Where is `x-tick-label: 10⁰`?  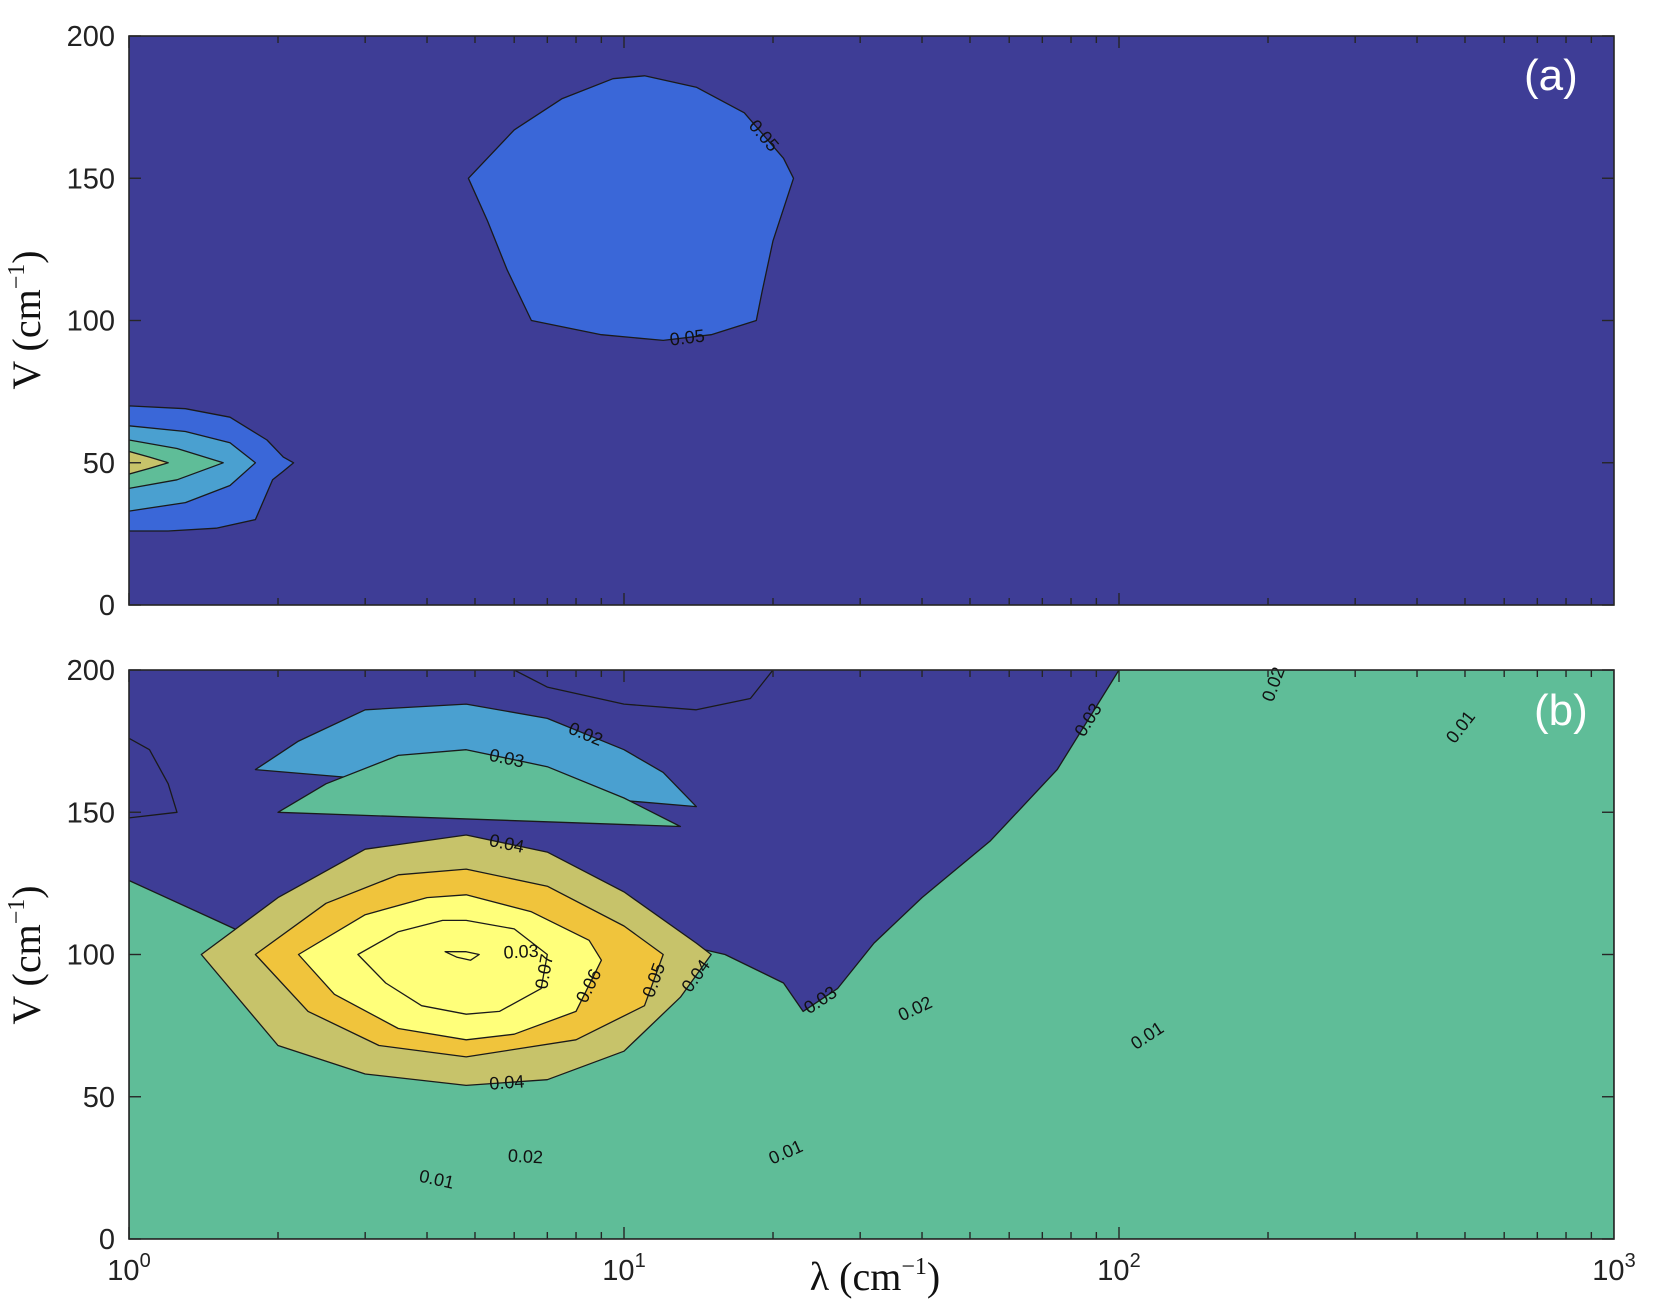 x-tick-label: 10⁰ is located at coordinates (128, 1268).